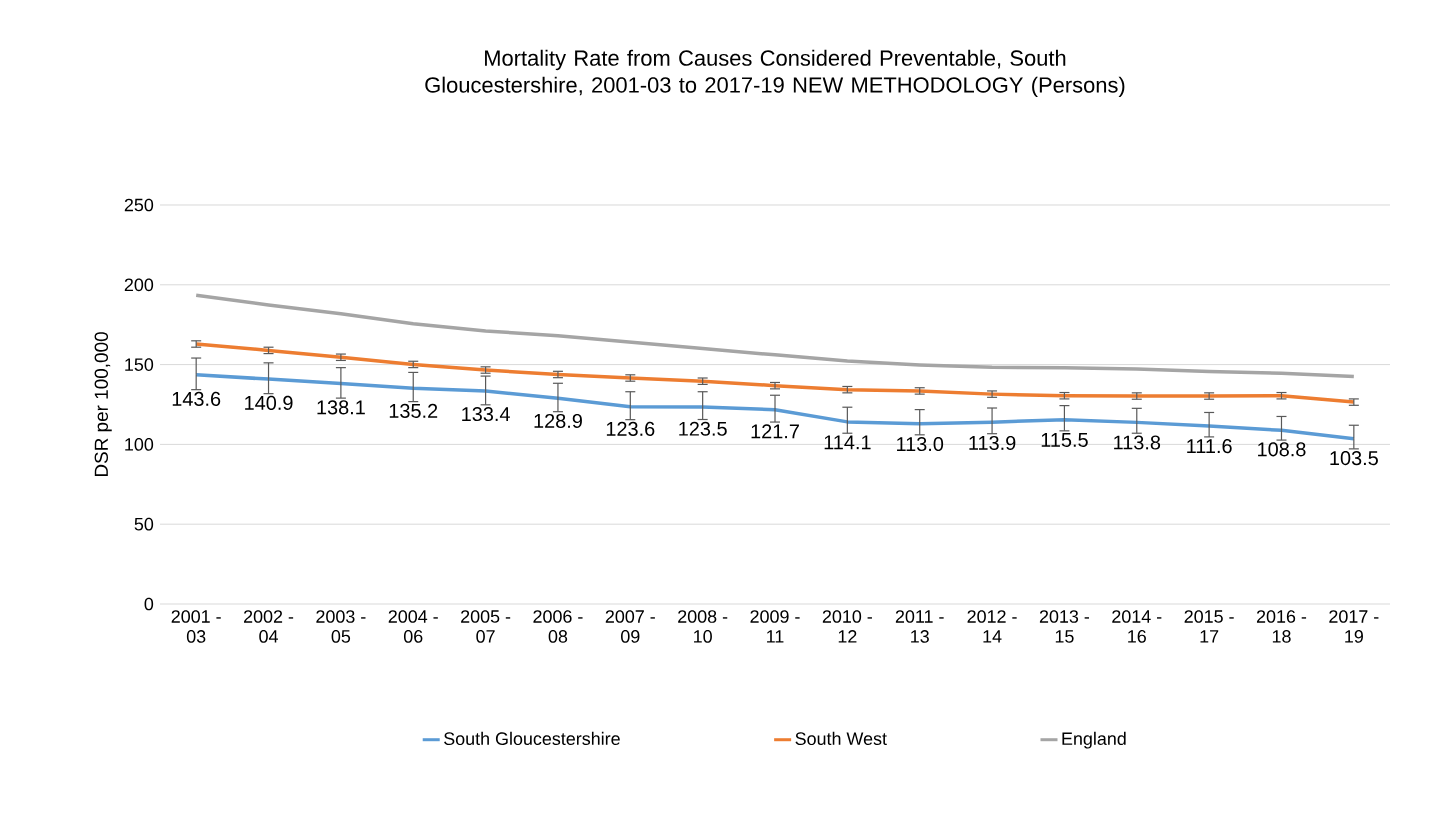 The image size is (1432, 829). What do you see at coordinates (847, 442) in the screenshot?
I see `data-label: 114.1` at bounding box center [847, 442].